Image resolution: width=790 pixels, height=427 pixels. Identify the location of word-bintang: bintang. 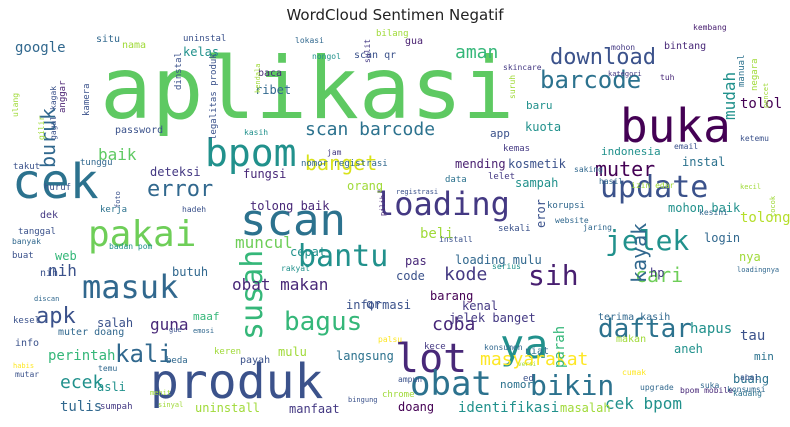
(685, 46).